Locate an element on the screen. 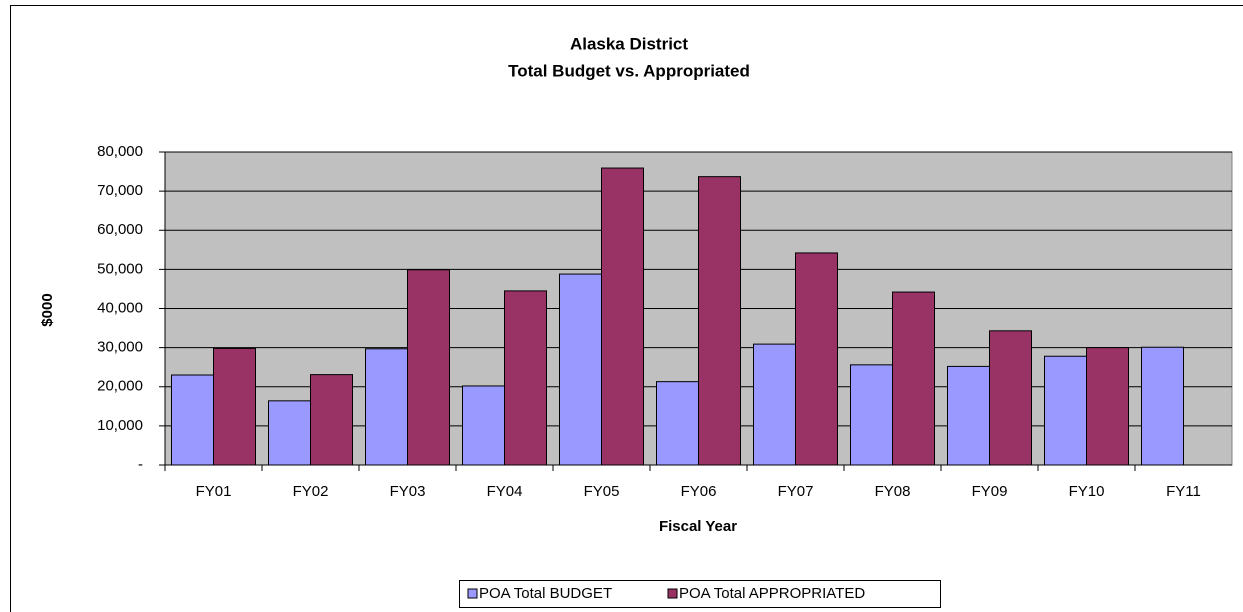 The width and height of the screenshot is (1243, 612). x-tick-label: FY08 is located at coordinates (893, 491).